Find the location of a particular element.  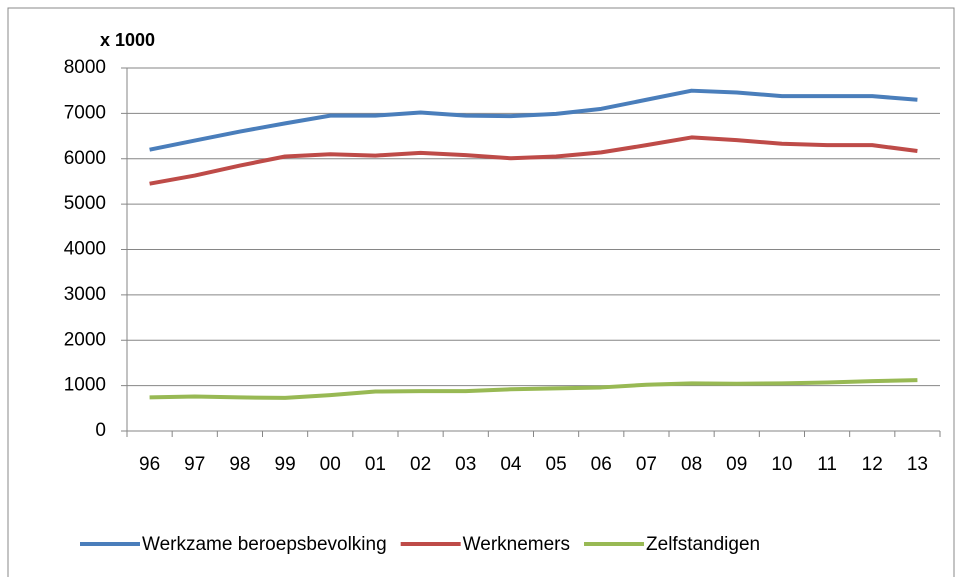

x-tick-label: 10 is located at coordinates (781, 464).